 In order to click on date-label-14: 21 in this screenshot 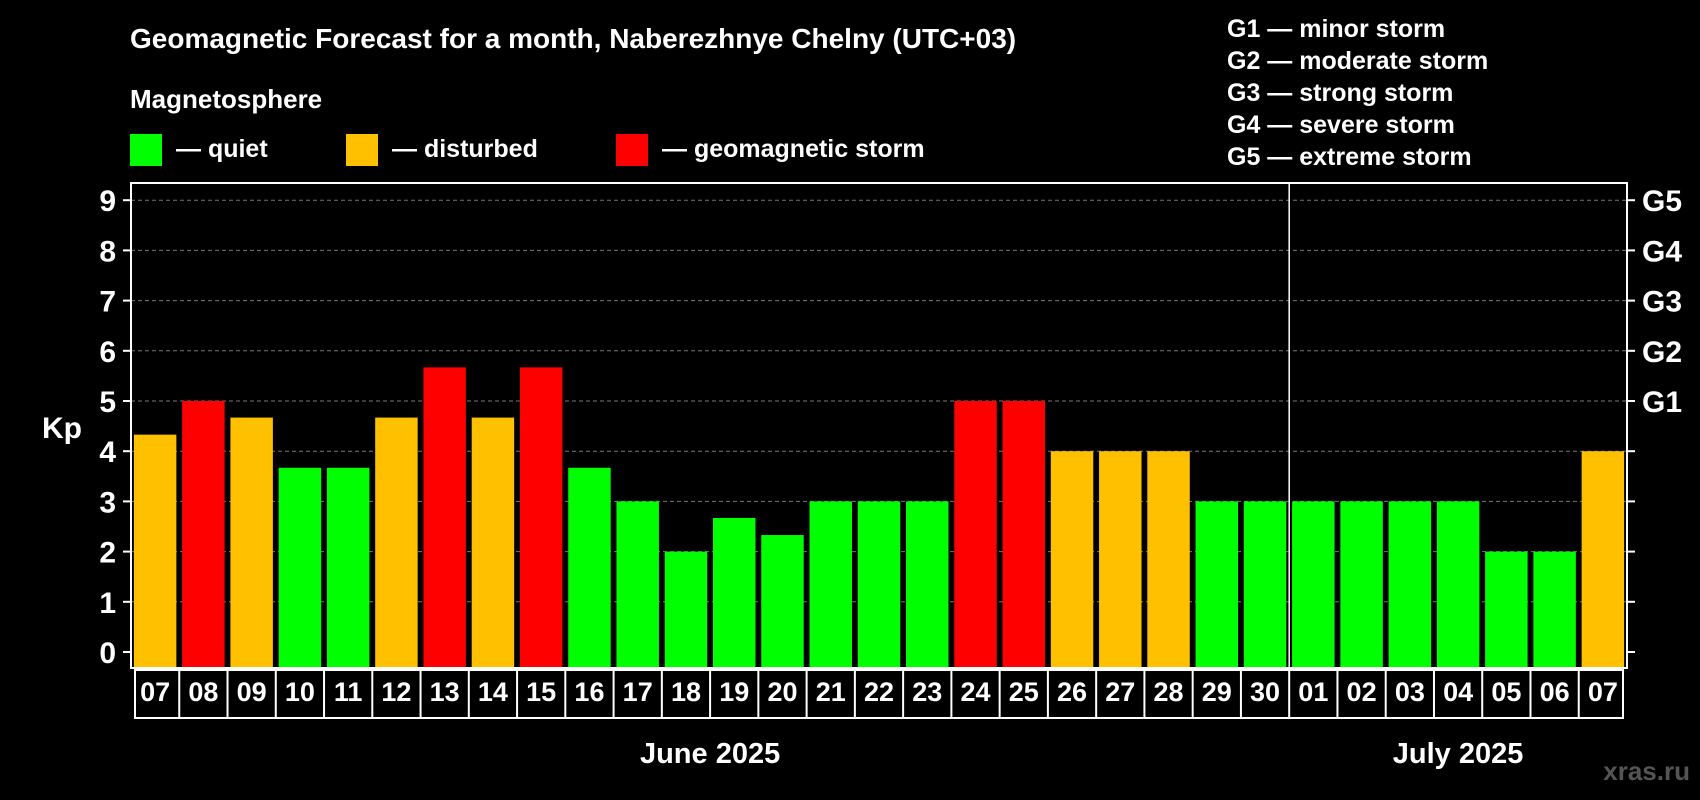, I will do `click(831, 692)`.